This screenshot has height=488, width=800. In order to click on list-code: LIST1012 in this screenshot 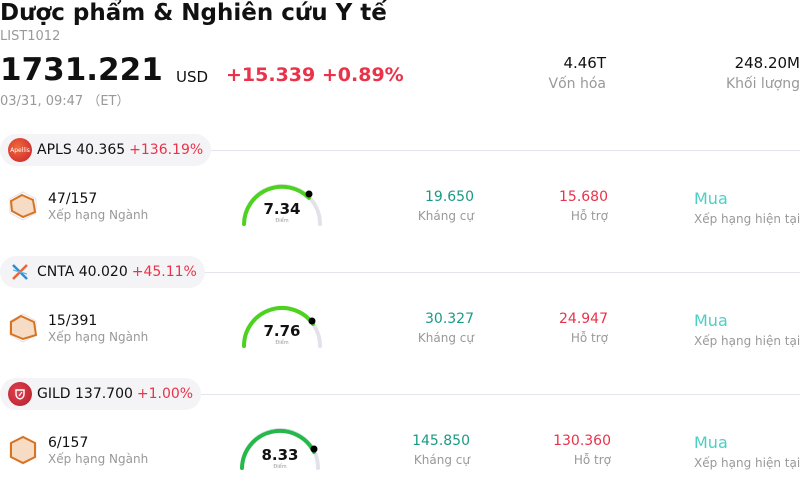, I will do `click(30, 36)`.